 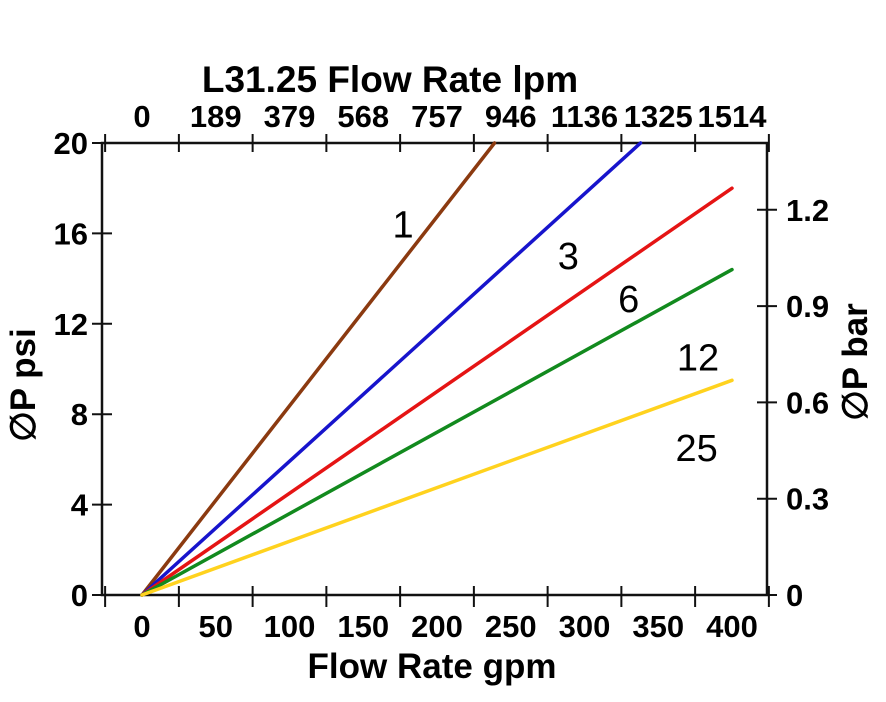 I want to click on series-label-25: 25, so click(x=696, y=449).